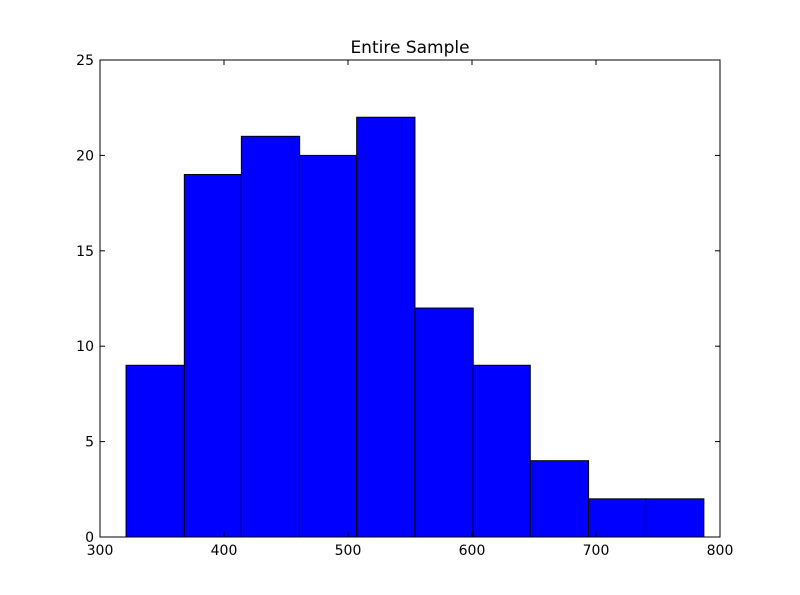  What do you see at coordinates (85, 347) in the screenshot?
I see `y-tick-label-2: 10` at bounding box center [85, 347].